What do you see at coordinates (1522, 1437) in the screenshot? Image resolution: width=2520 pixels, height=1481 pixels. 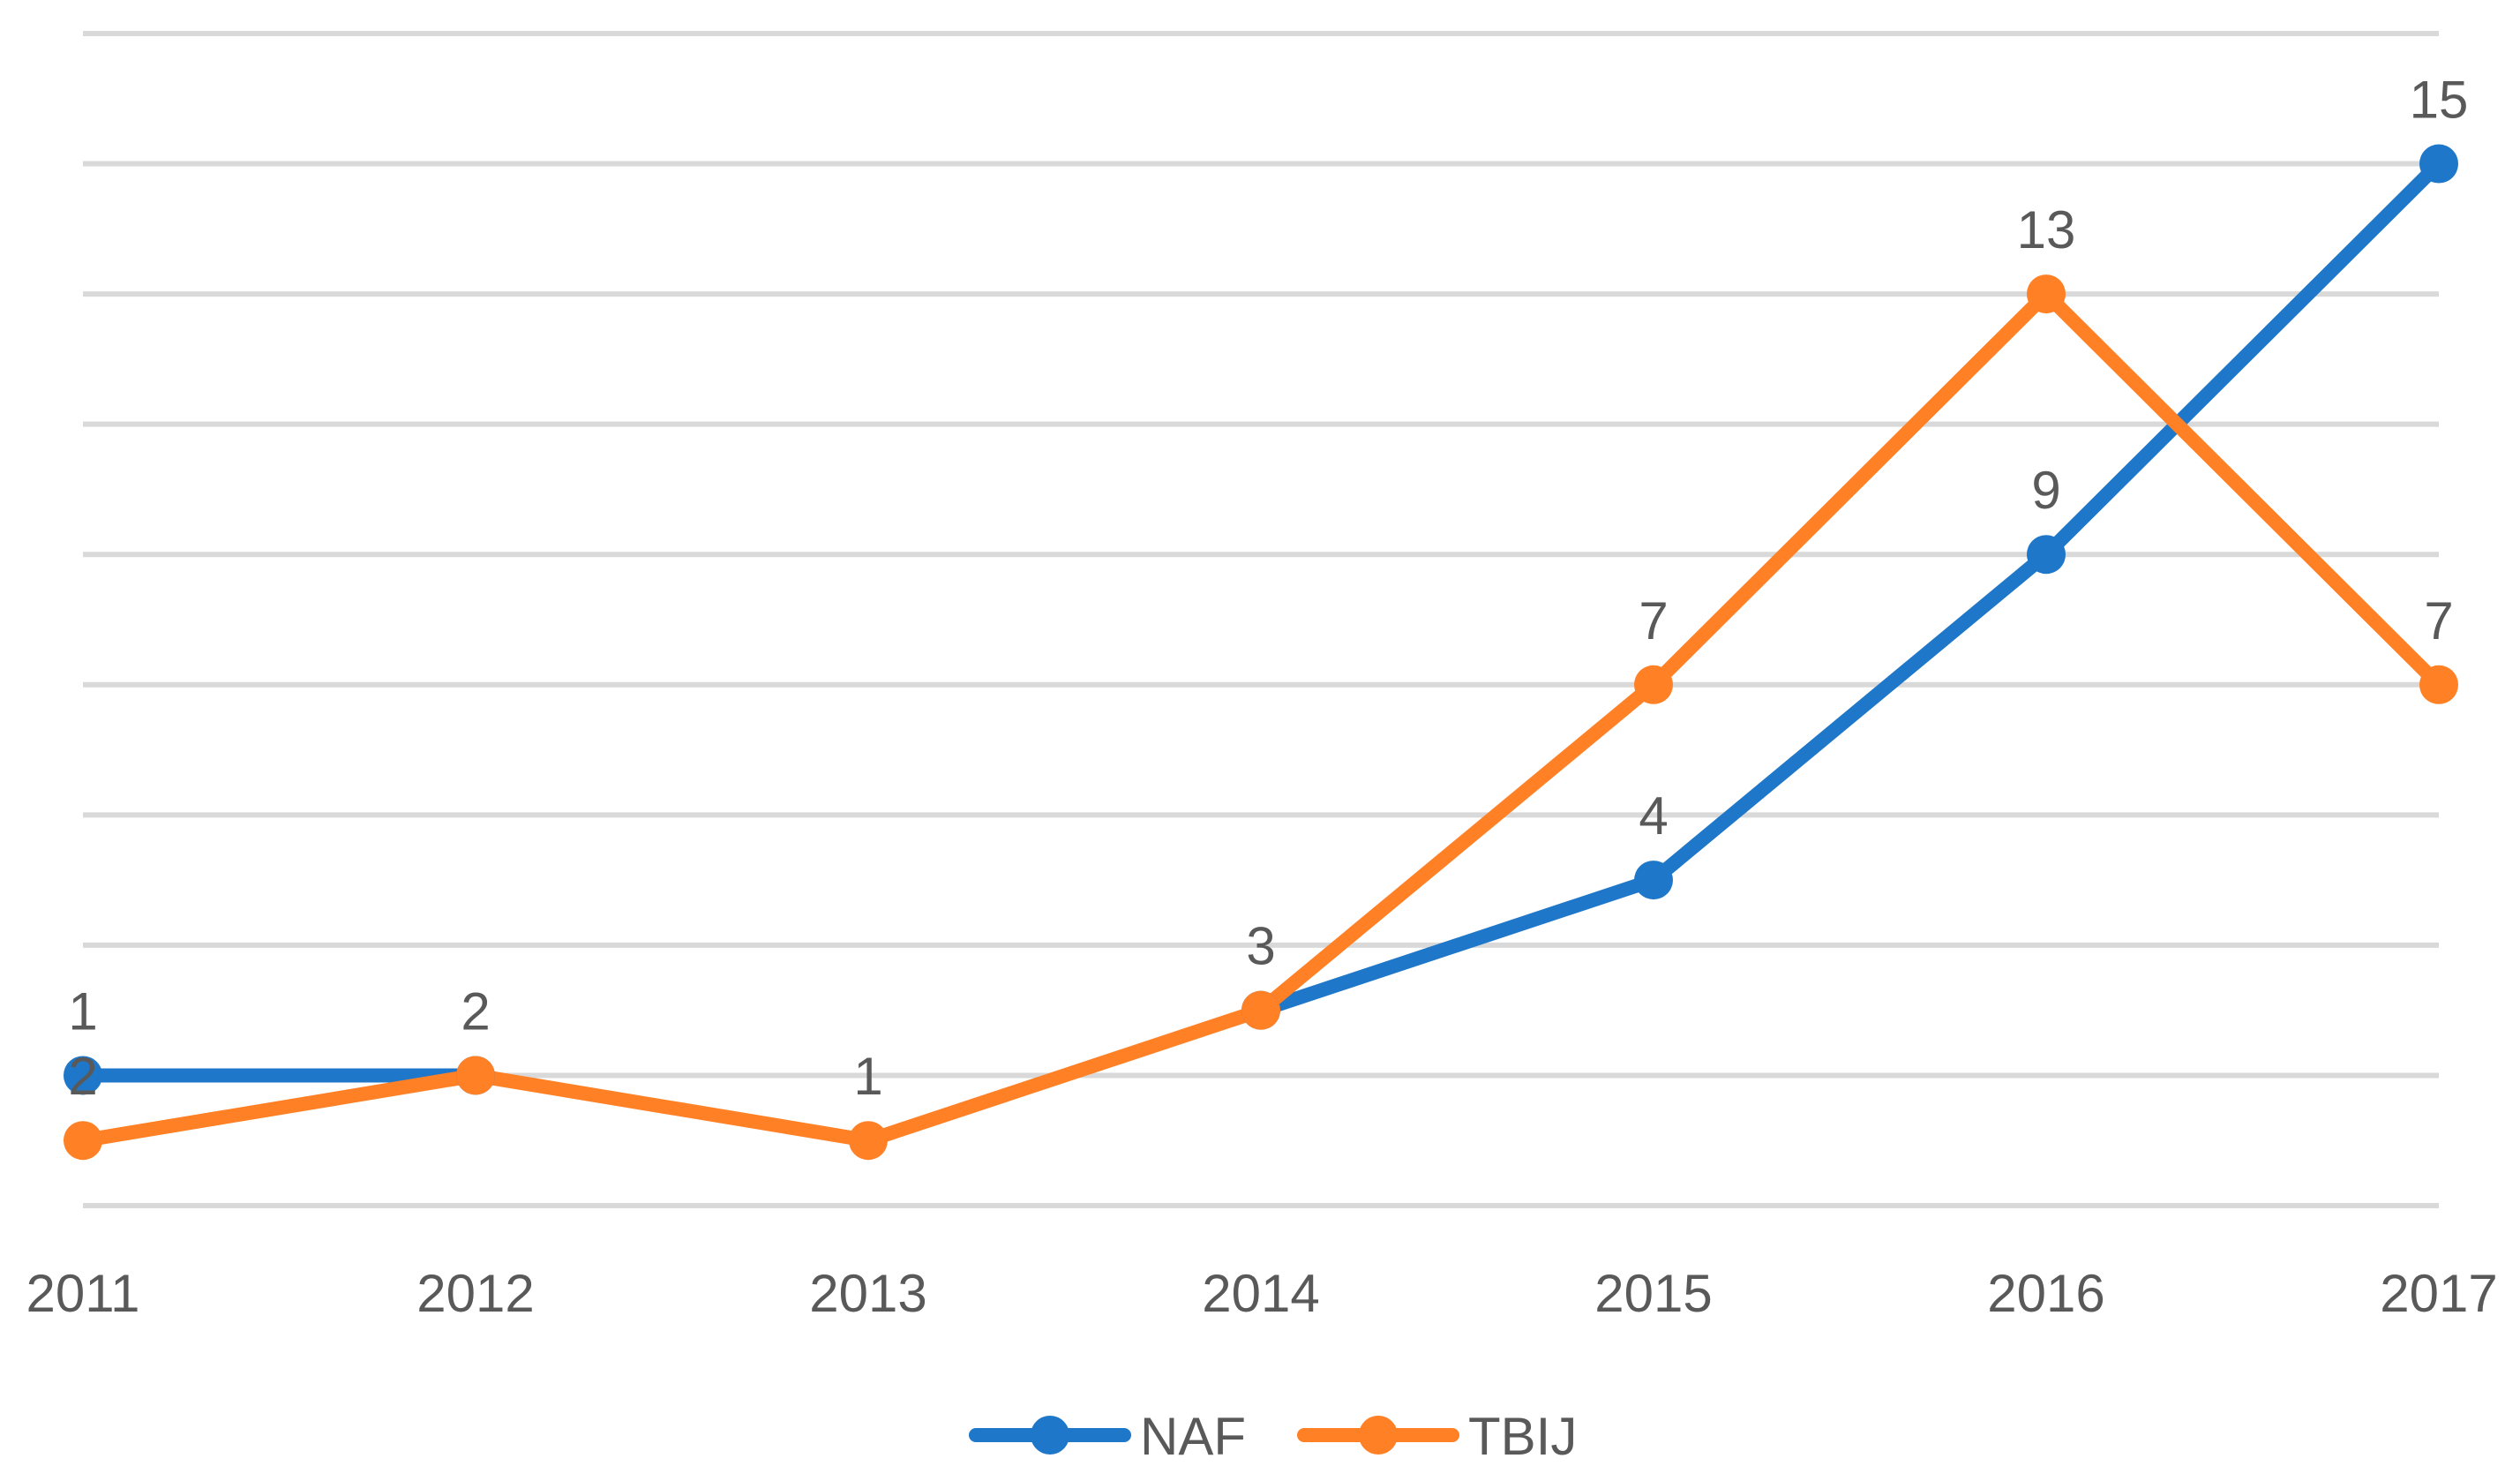 I see `legend-label-tbij: TBIJ` at bounding box center [1522, 1437].